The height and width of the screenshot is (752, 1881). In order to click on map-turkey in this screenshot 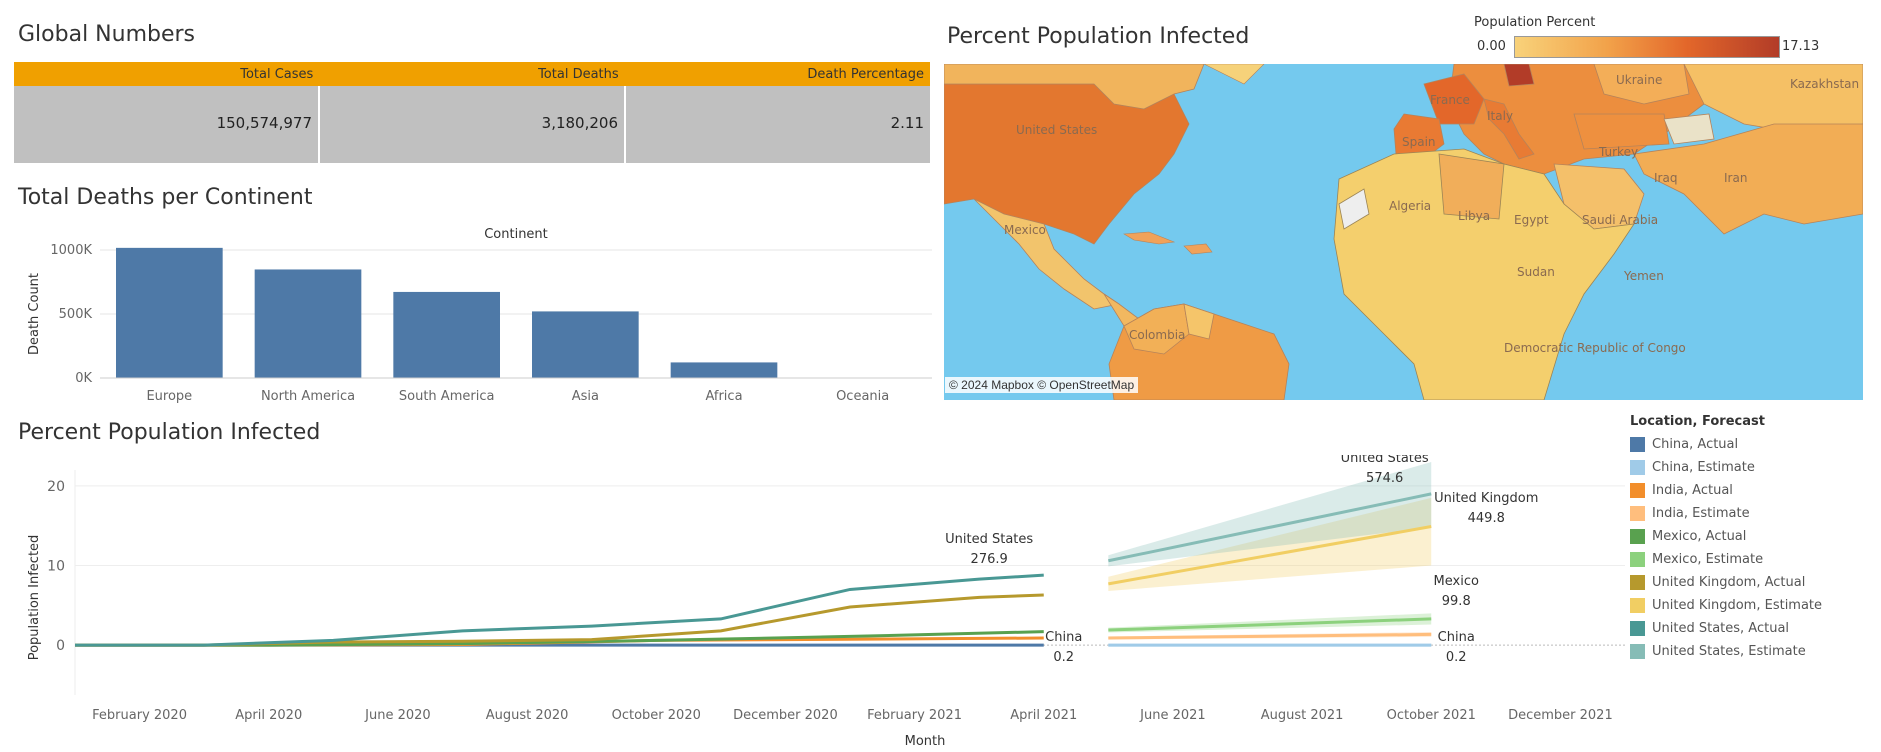, I will do `click(1621, 131)`.